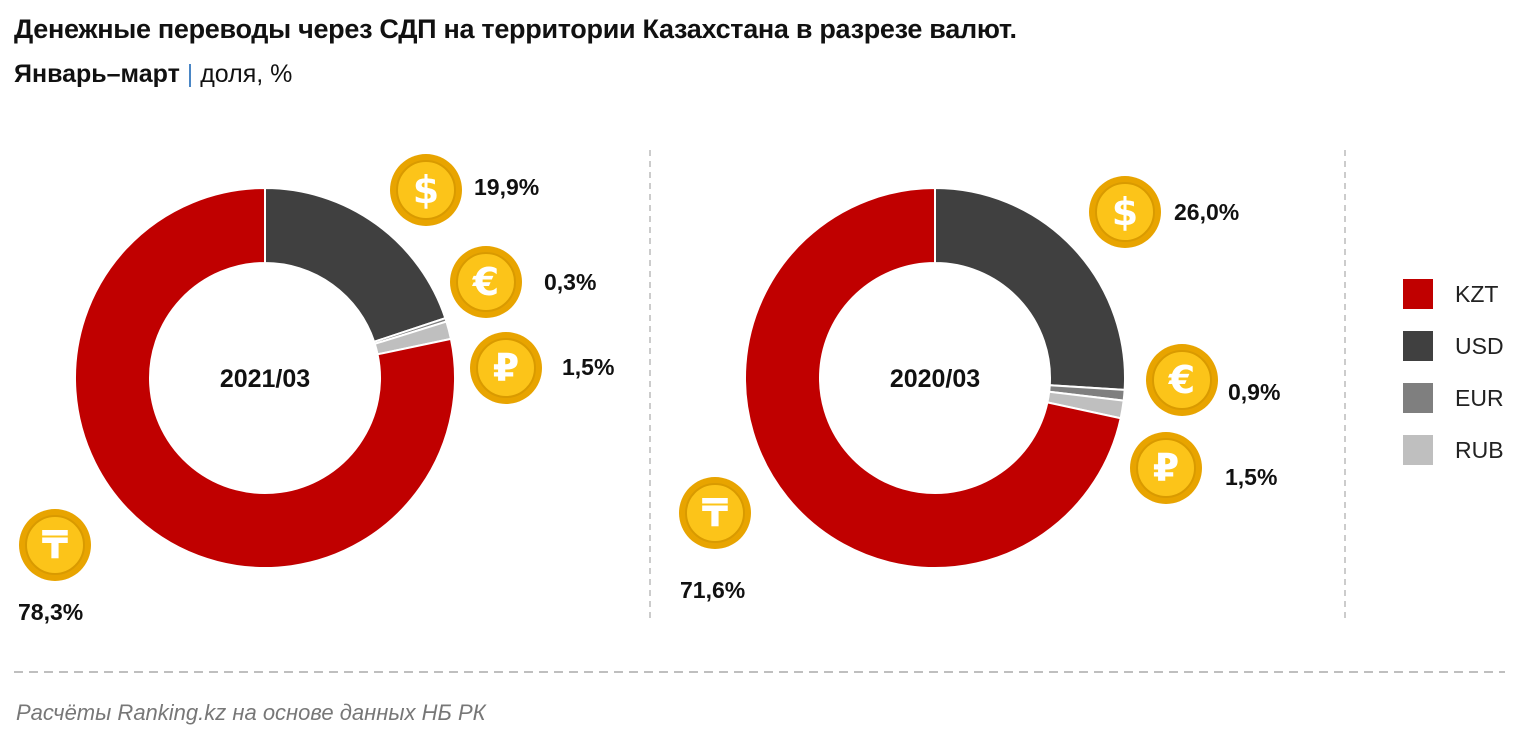 Image resolution: width=1515 pixels, height=738 pixels. Describe the element at coordinates (1254, 392) in the screenshot. I see `data-label-eur: 0,9%` at that location.